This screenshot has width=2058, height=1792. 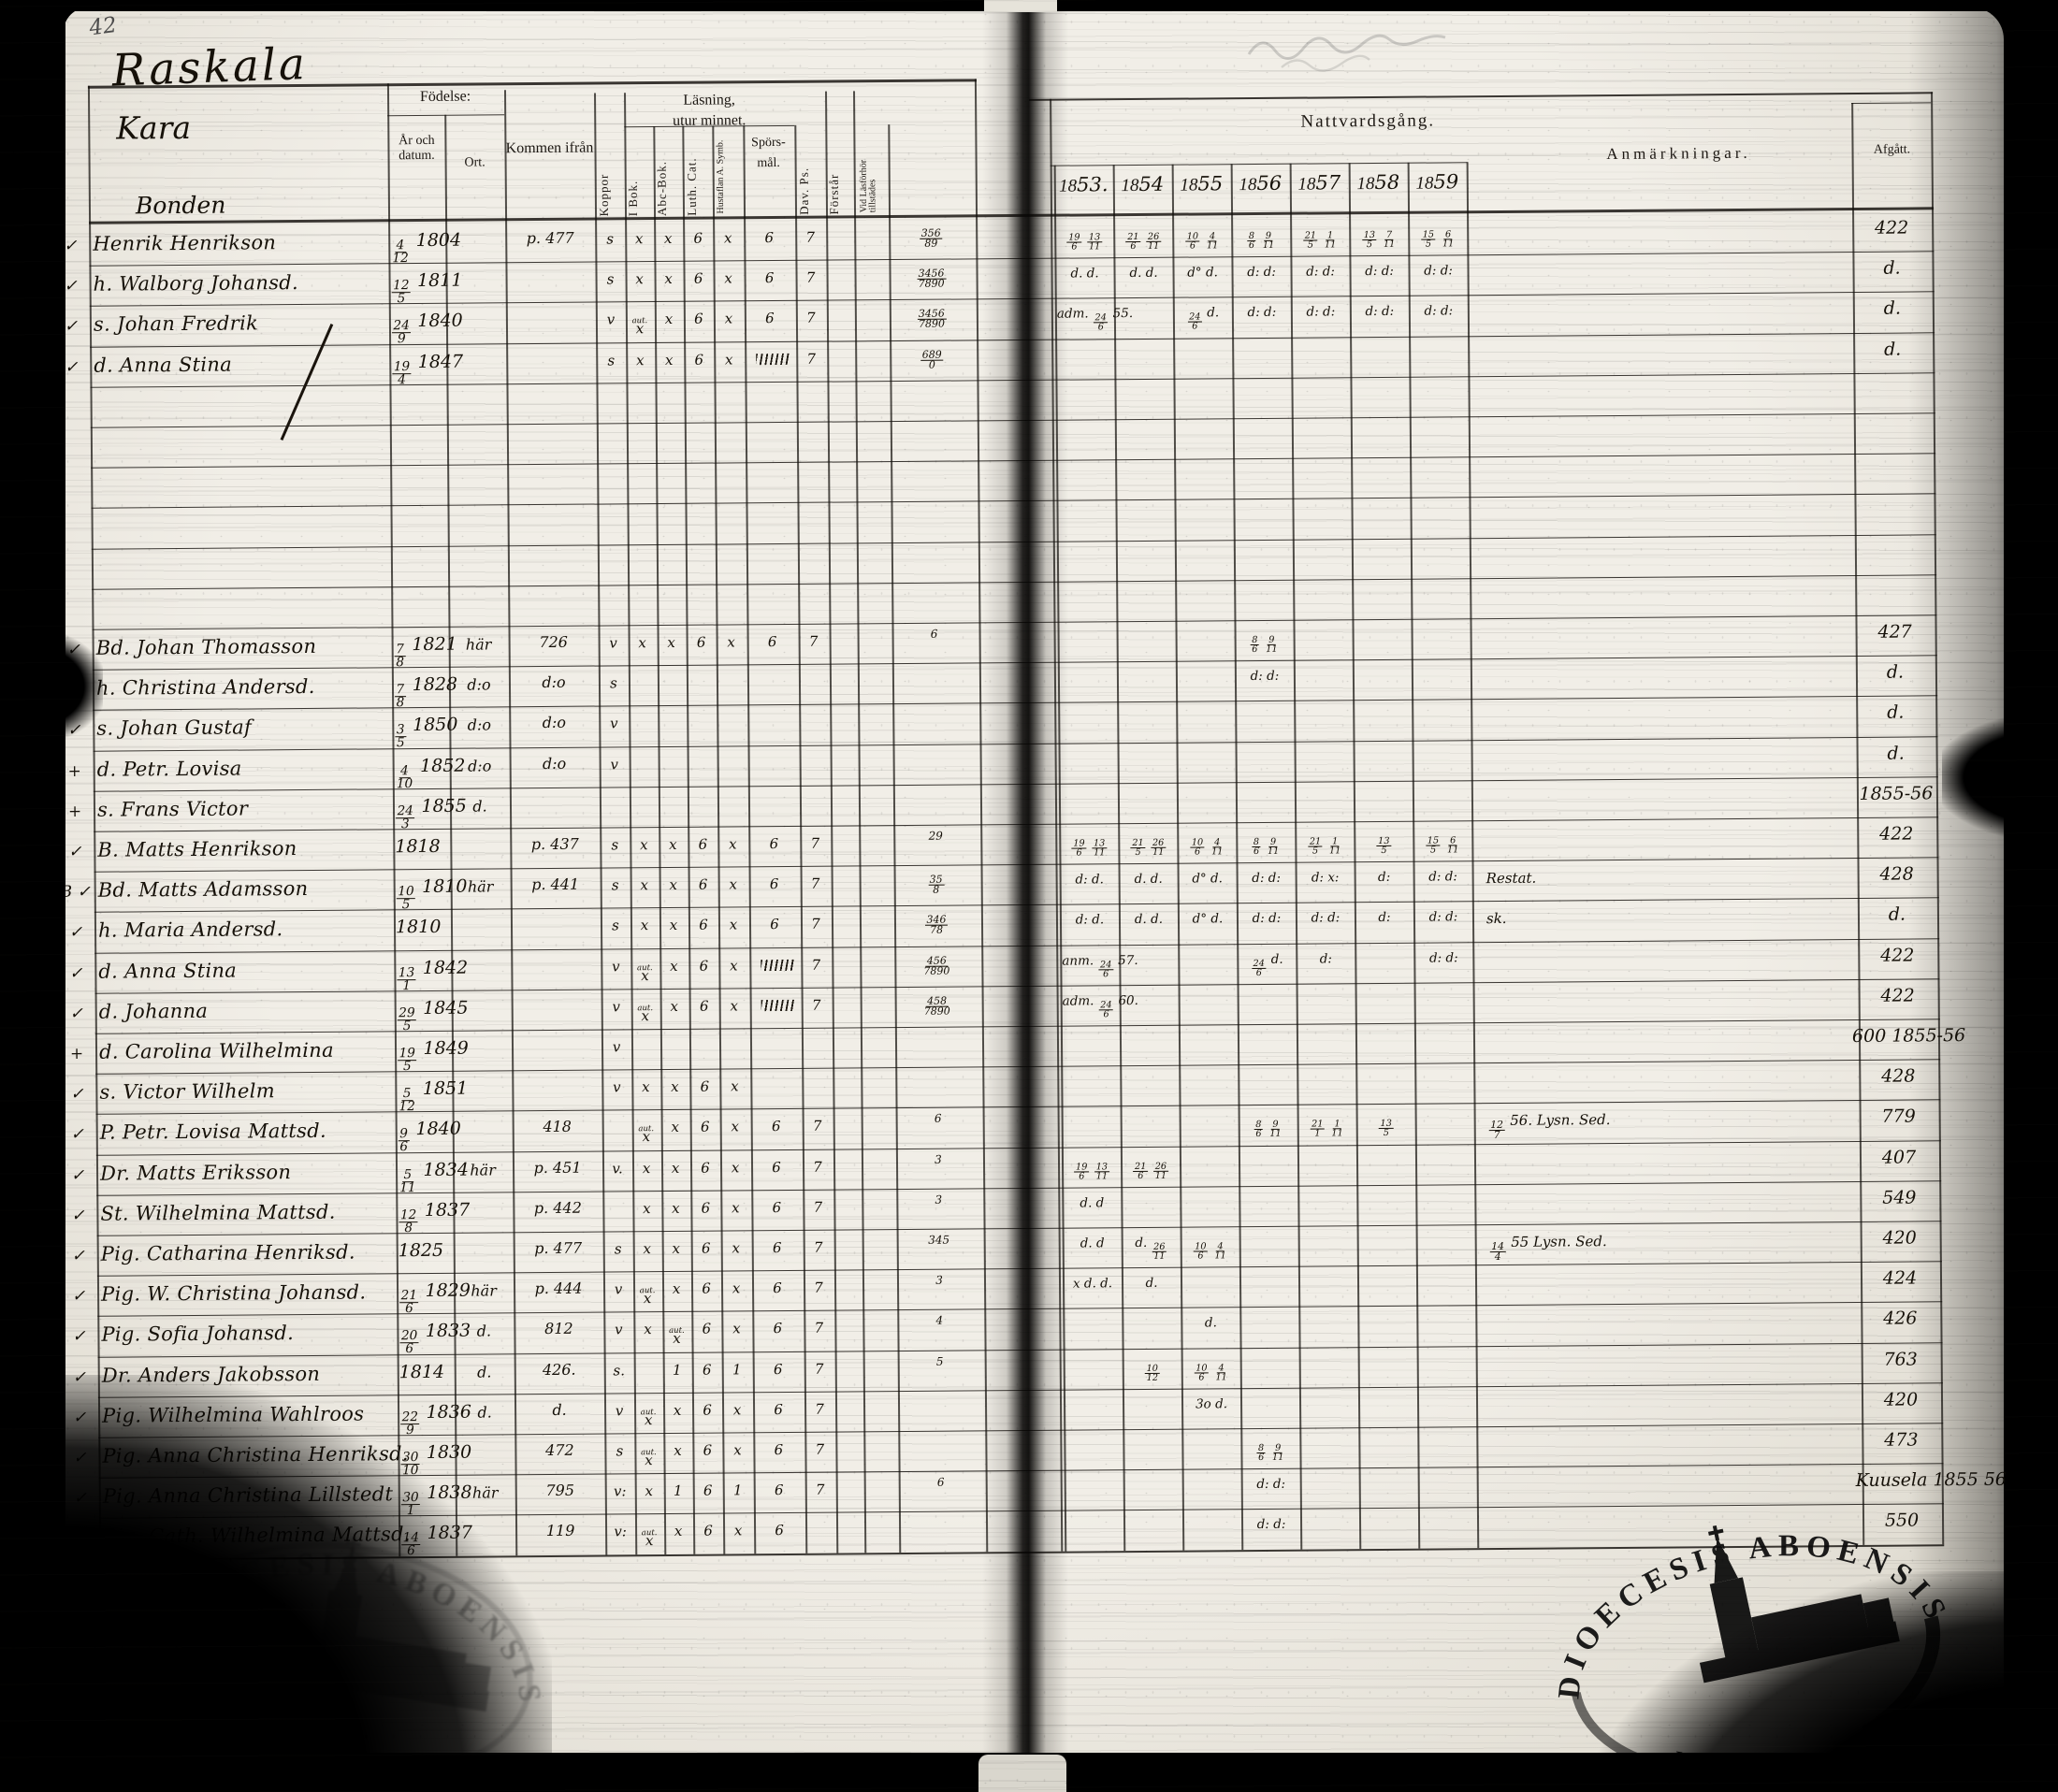 What do you see at coordinates (205, 687) in the screenshot?
I see `person-name: h. Christina Andersd.` at bounding box center [205, 687].